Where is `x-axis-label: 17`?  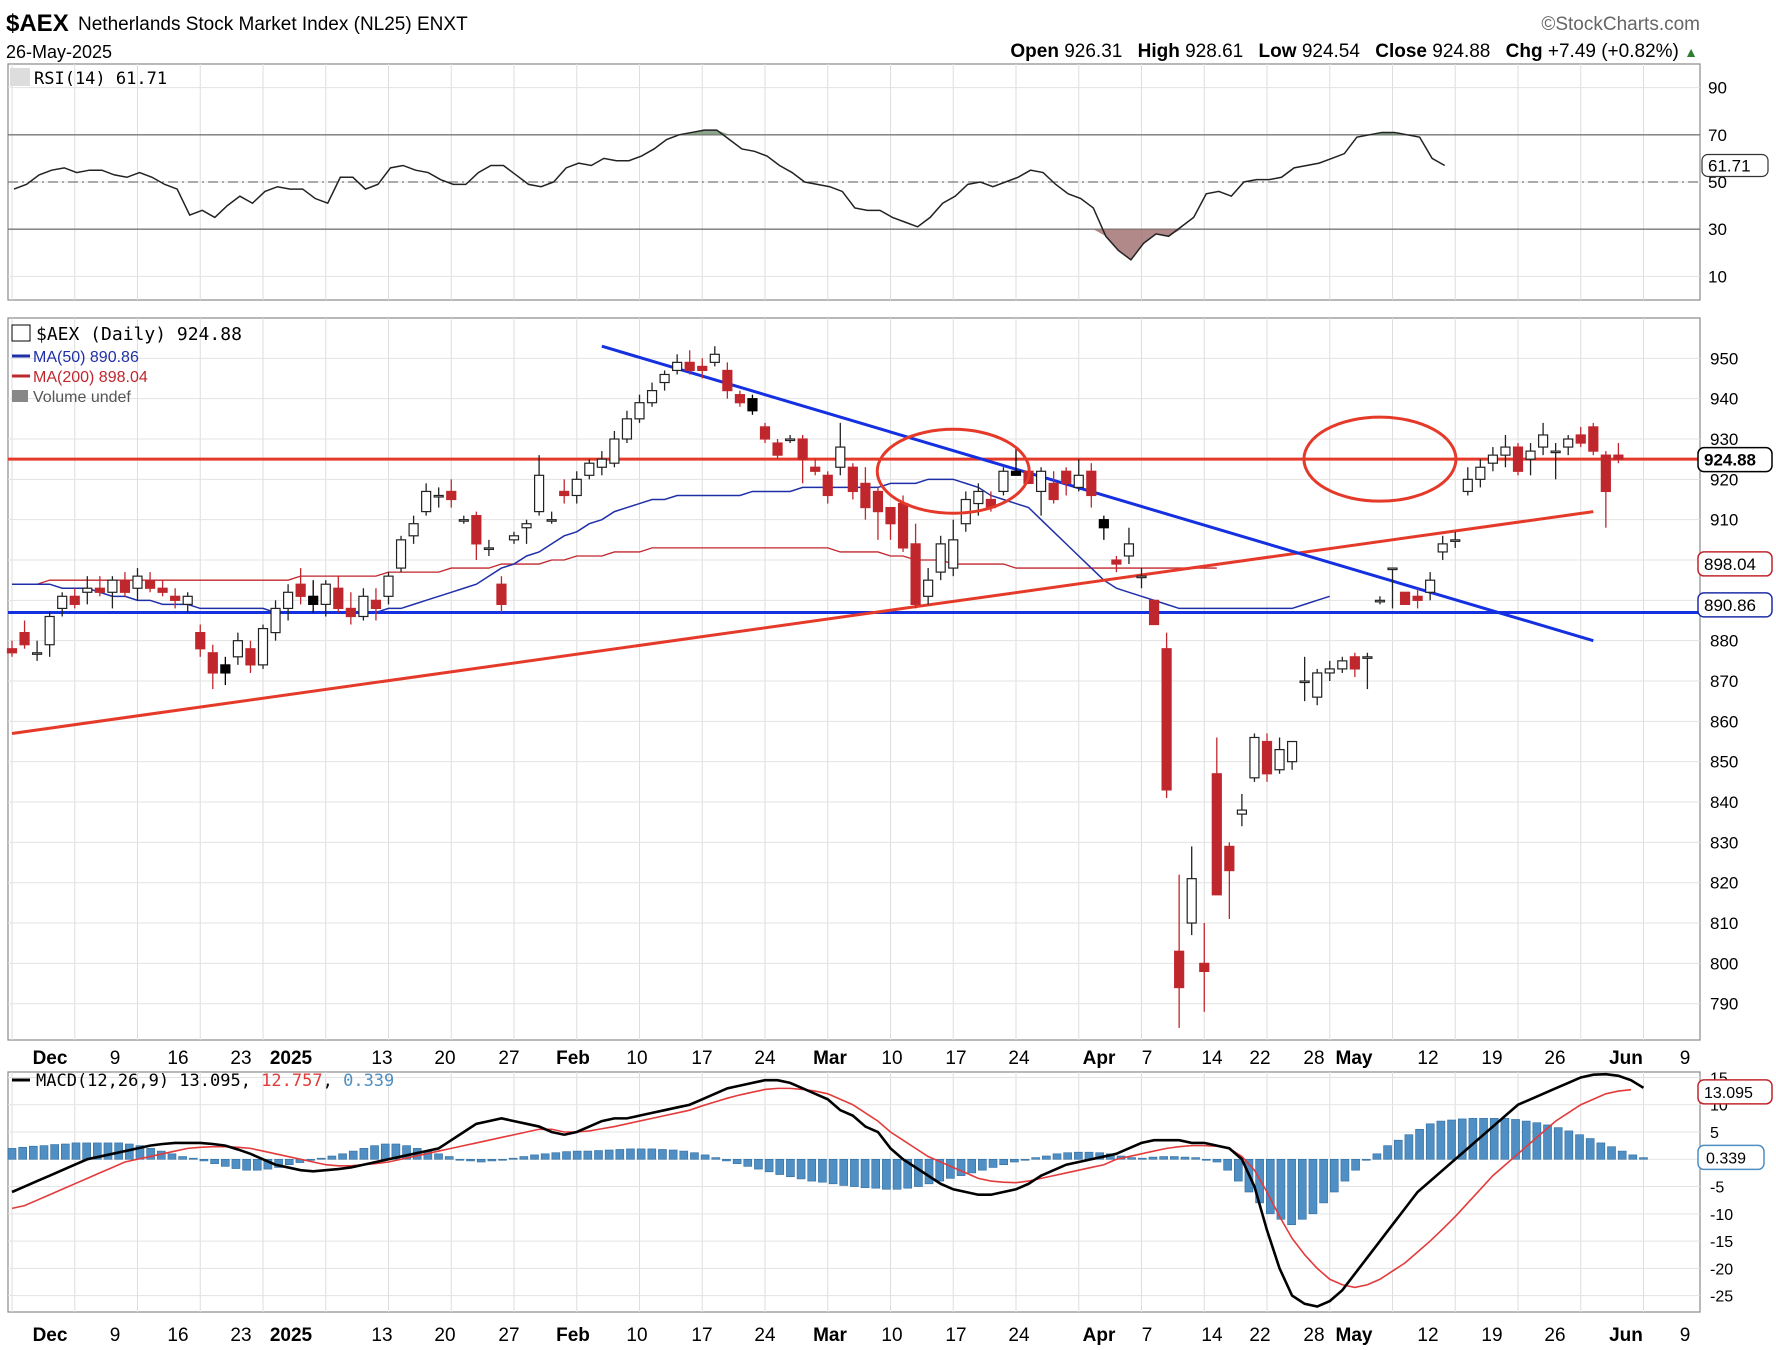 x-axis-label: 17 is located at coordinates (955, 1058).